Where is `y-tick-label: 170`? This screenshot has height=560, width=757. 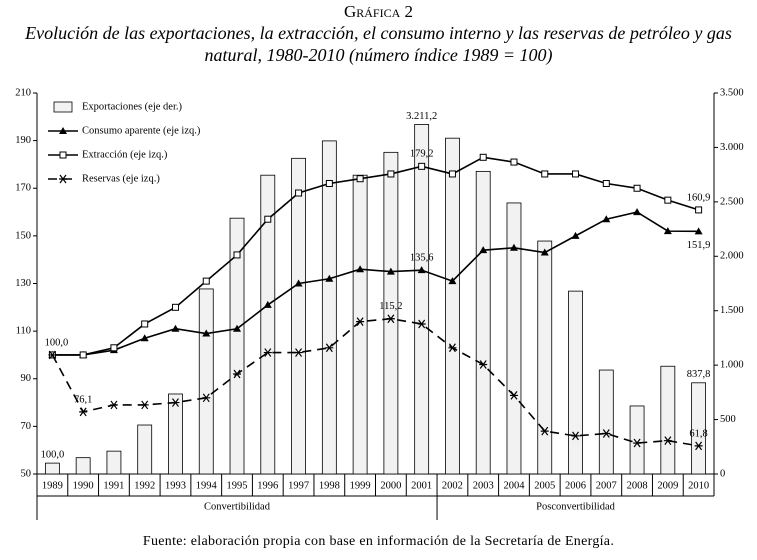
y-tick-label: 170 is located at coordinates (23, 188).